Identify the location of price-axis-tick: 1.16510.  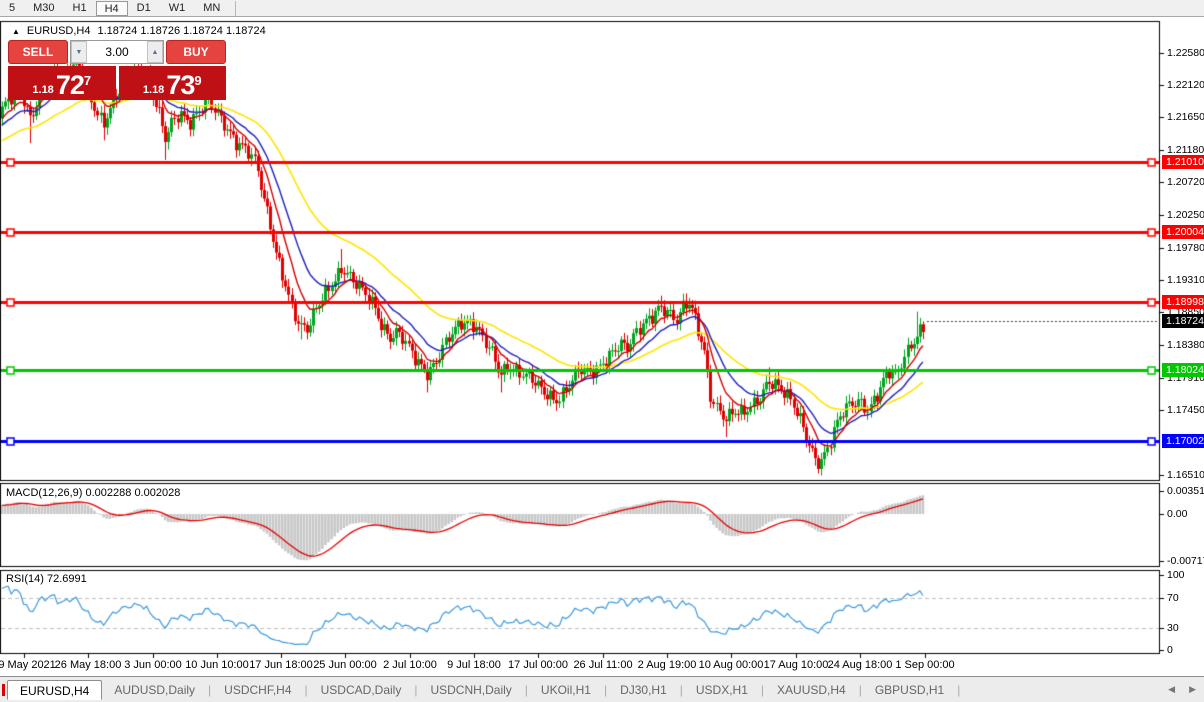
(1185, 475).